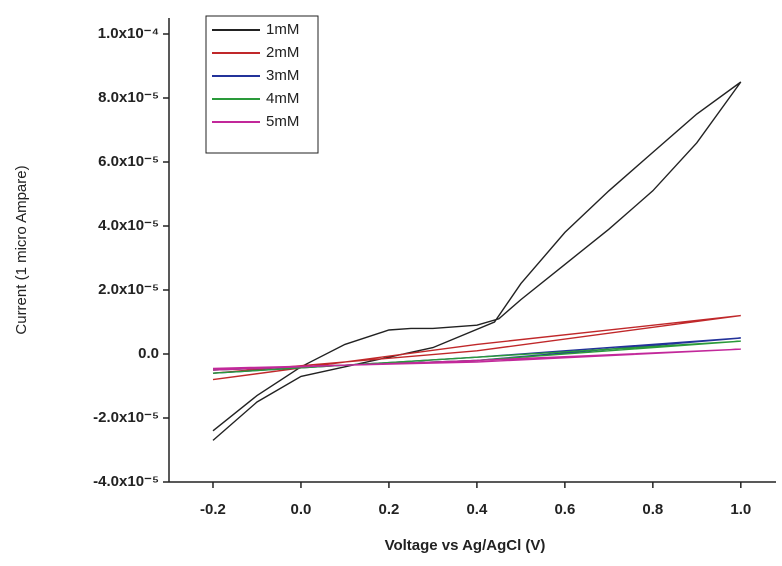 This screenshot has height=566, width=782. I want to click on legend-box, so click(262, 84).